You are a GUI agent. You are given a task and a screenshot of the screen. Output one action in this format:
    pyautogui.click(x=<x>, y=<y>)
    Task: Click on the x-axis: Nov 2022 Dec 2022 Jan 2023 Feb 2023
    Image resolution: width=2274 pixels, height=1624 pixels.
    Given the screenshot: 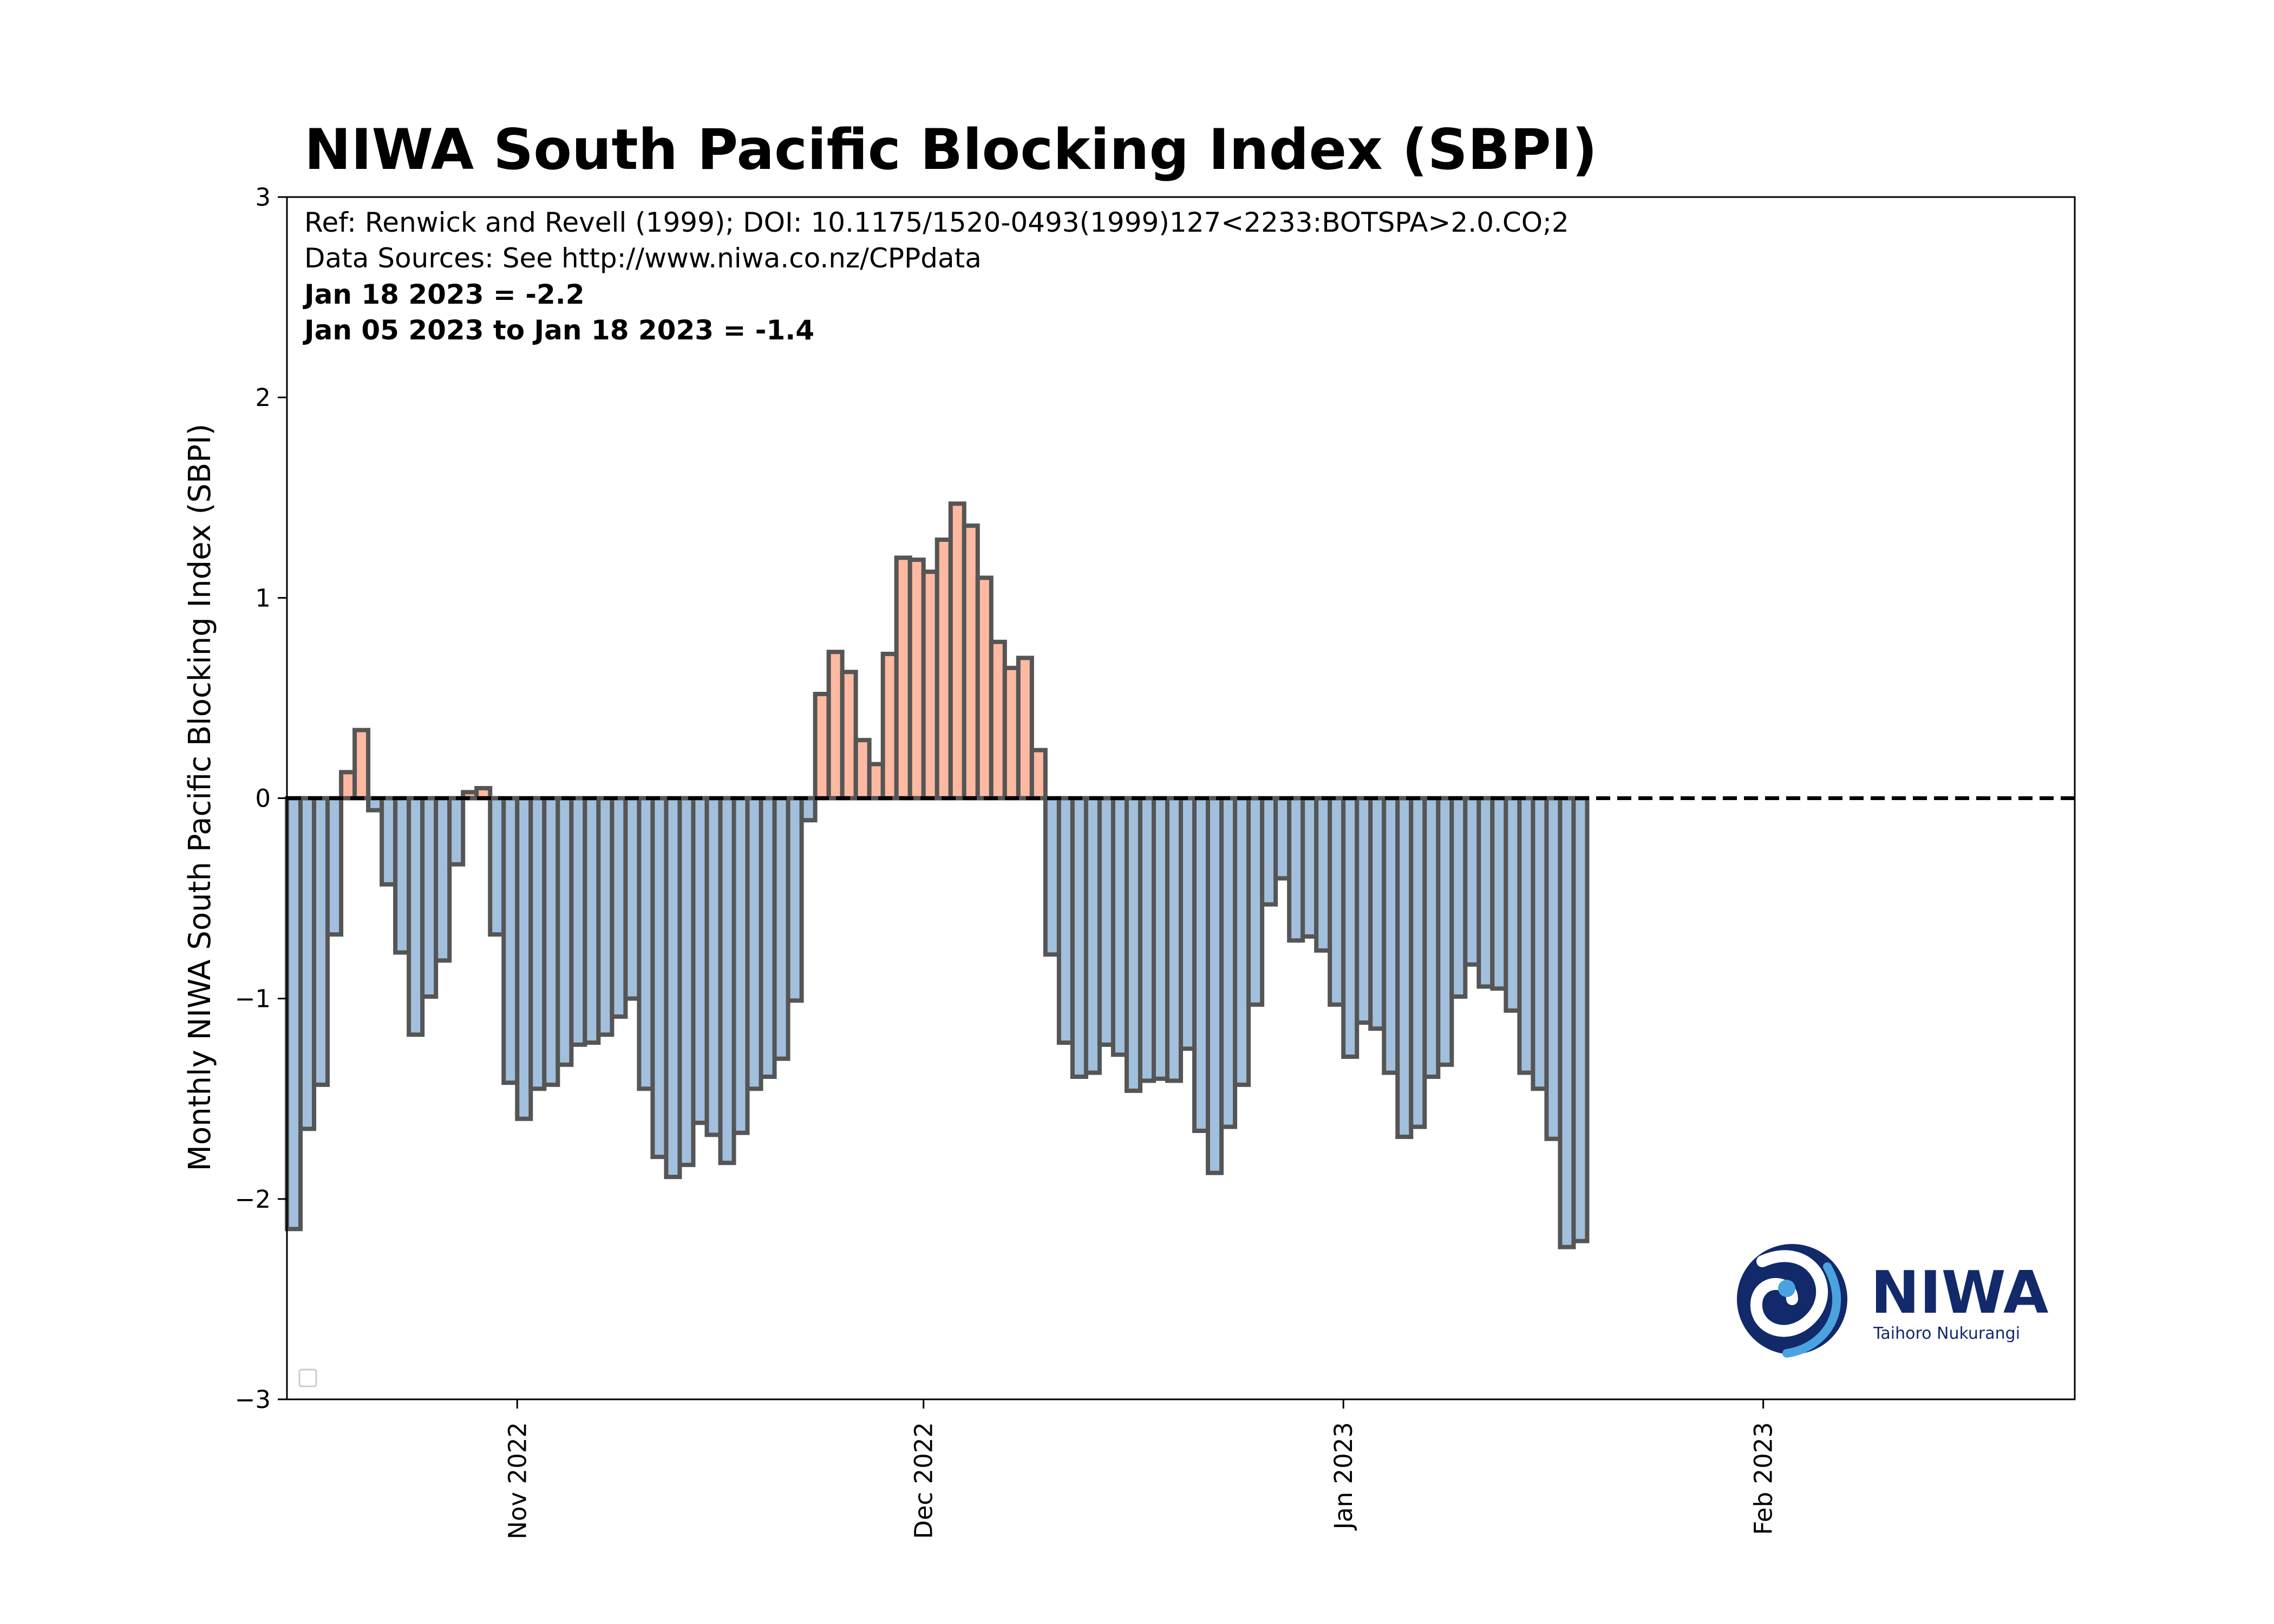 What is the action you would take?
    pyautogui.click(x=1141, y=1469)
    